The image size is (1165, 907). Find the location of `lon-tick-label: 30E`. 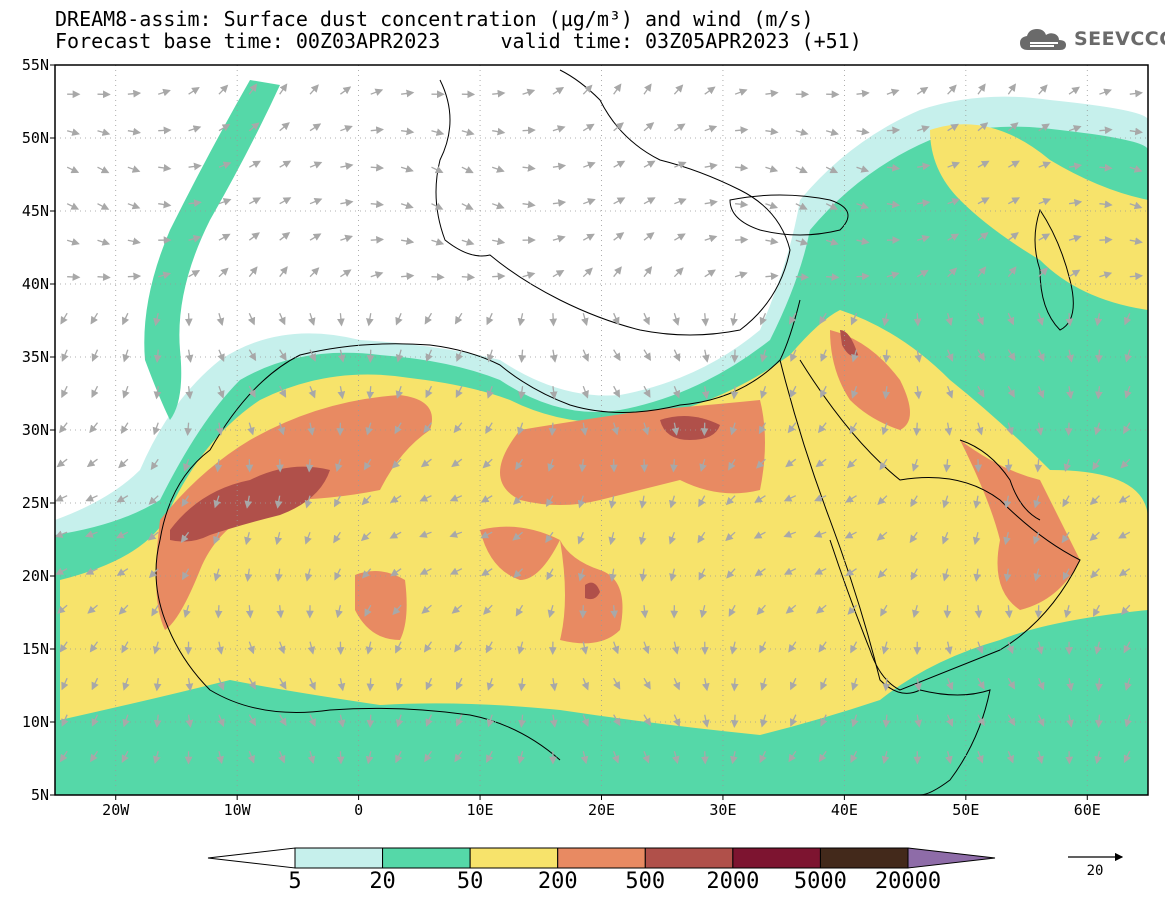

lon-tick-label: 30E is located at coordinates (722, 810).